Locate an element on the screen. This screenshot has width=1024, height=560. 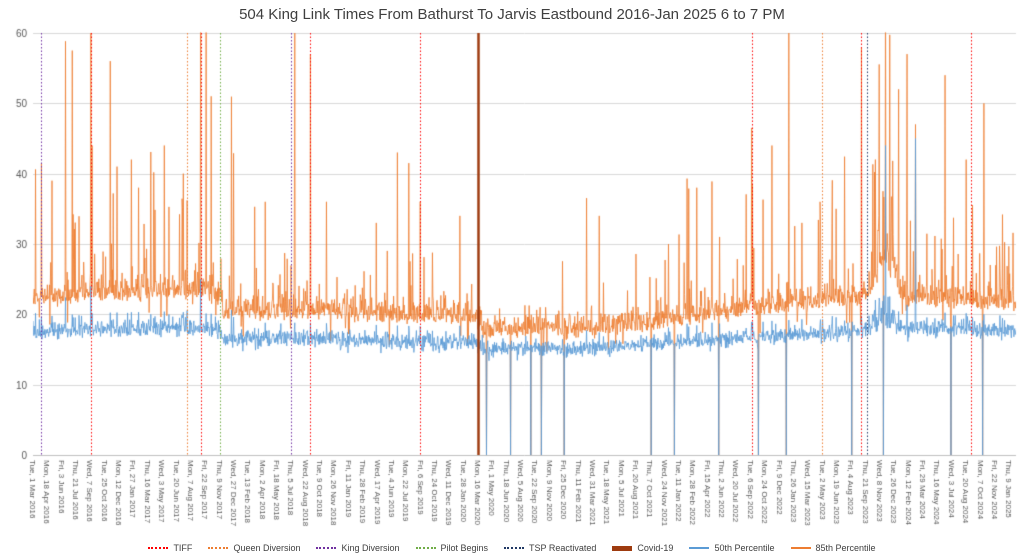
legend-label: 50th Percentile is located at coordinates (744, 548).